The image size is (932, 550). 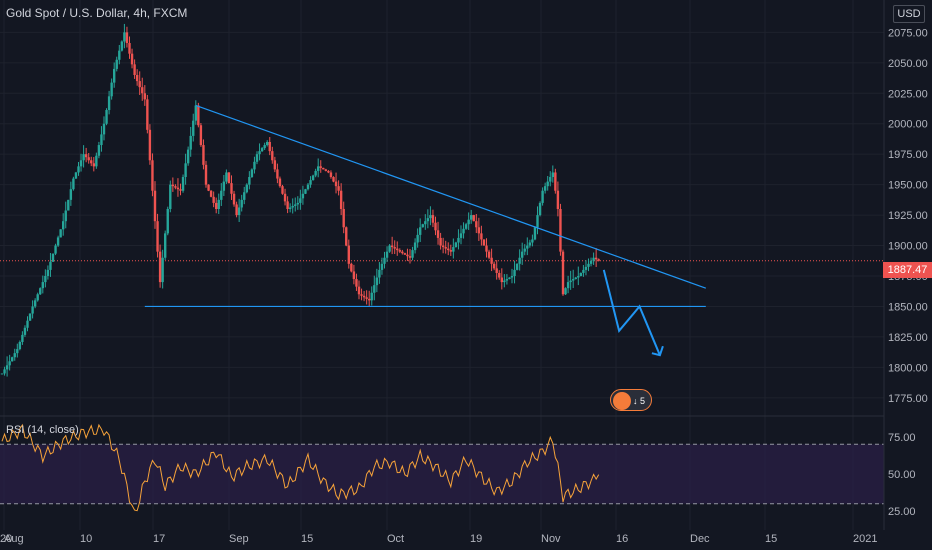 I want to click on time-tick-label: Oct, so click(x=395, y=539).